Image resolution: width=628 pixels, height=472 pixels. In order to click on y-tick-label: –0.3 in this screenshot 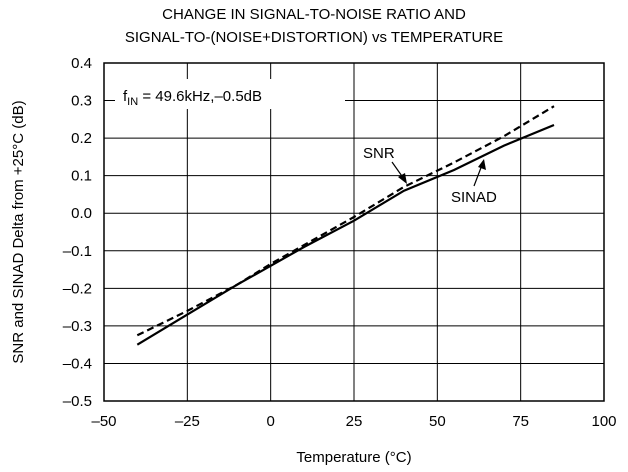, I will do `click(77, 326)`.